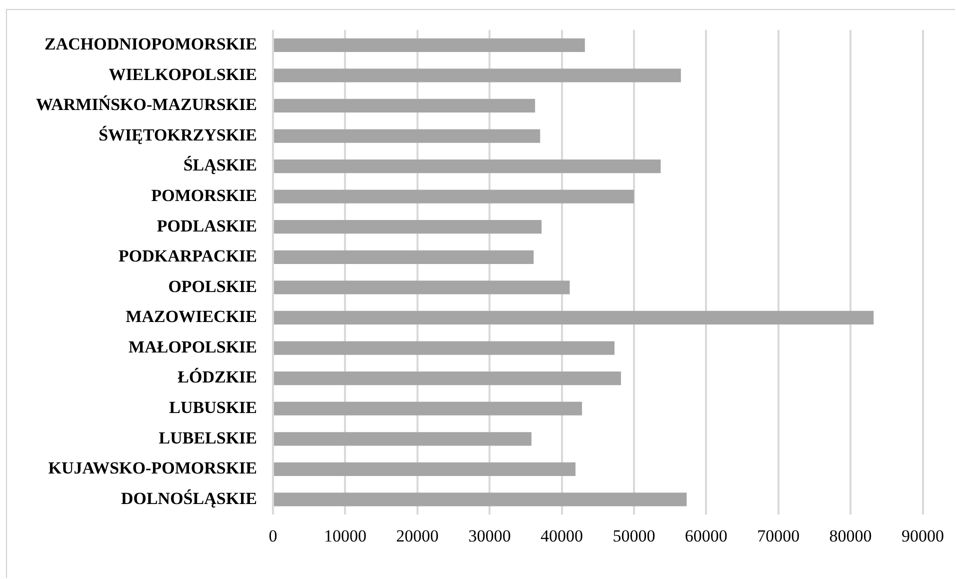 This screenshot has width=956, height=579. What do you see at coordinates (189, 498) in the screenshot?
I see `y-tick-label: DOLNOŚLĄSKIE` at bounding box center [189, 498].